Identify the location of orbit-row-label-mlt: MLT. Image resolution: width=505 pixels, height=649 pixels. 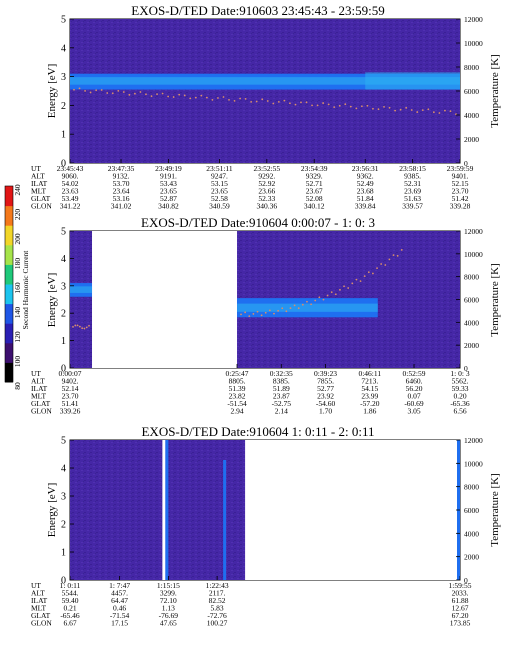
(39, 191).